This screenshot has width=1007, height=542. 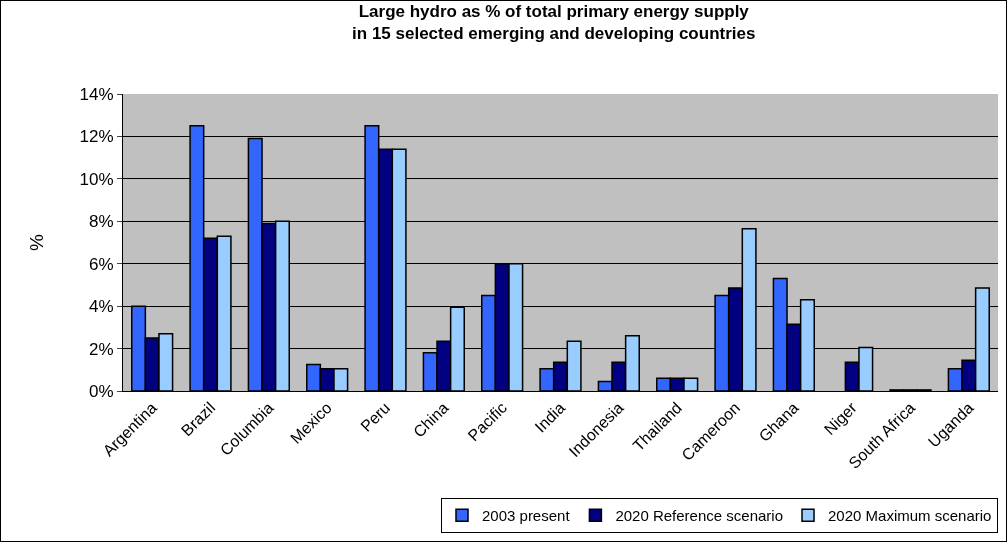 What do you see at coordinates (101, 349) in the screenshot?
I see `y-tick-label: 2%` at bounding box center [101, 349].